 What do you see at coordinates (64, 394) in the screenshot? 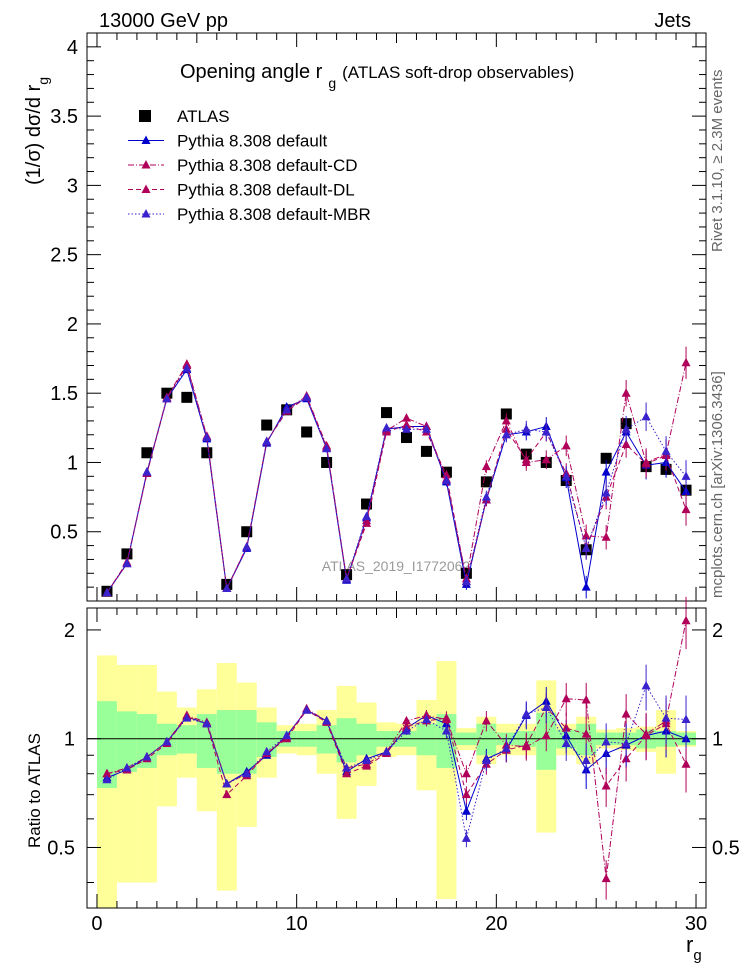
I see `main-ytick-label: 1.5` at bounding box center [64, 394].